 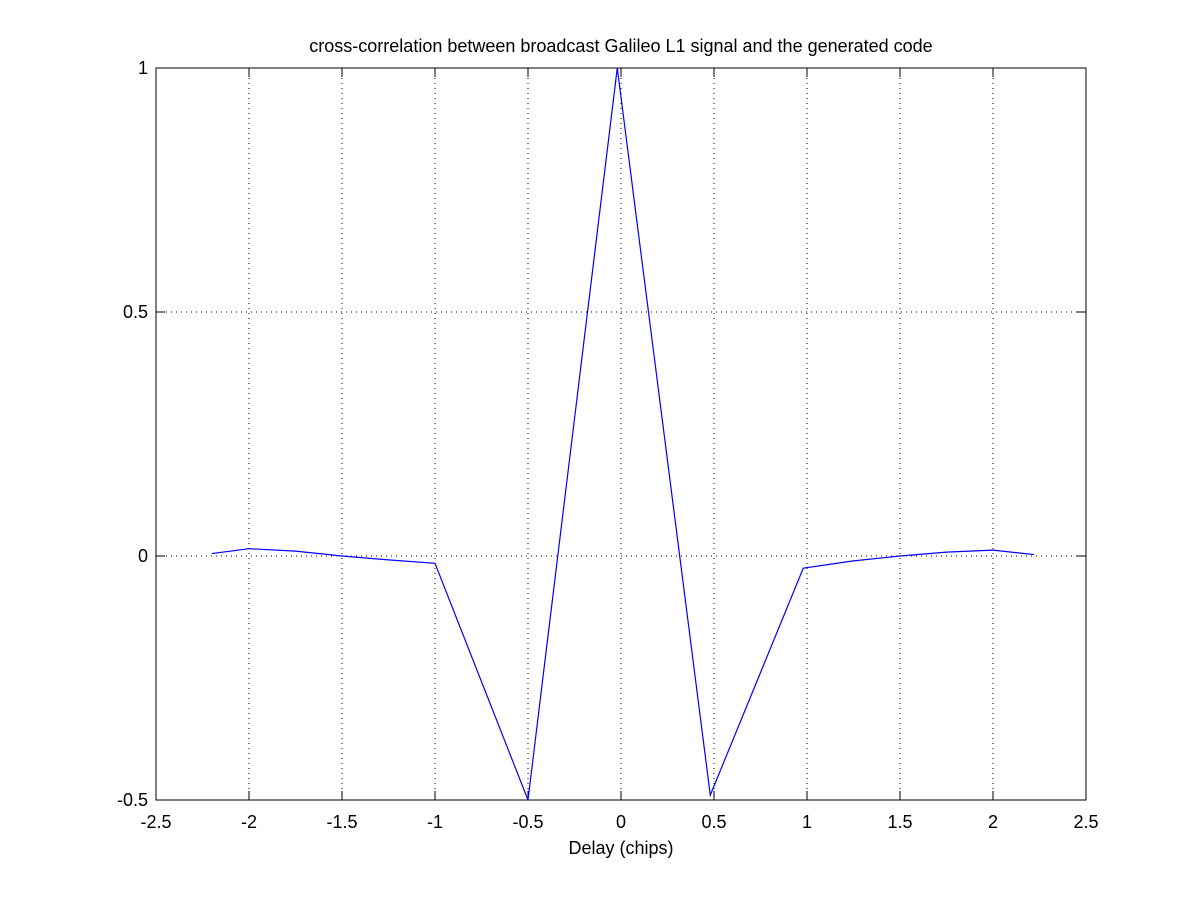 What do you see at coordinates (899, 822) in the screenshot?
I see `x-tick-label: 1.5` at bounding box center [899, 822].